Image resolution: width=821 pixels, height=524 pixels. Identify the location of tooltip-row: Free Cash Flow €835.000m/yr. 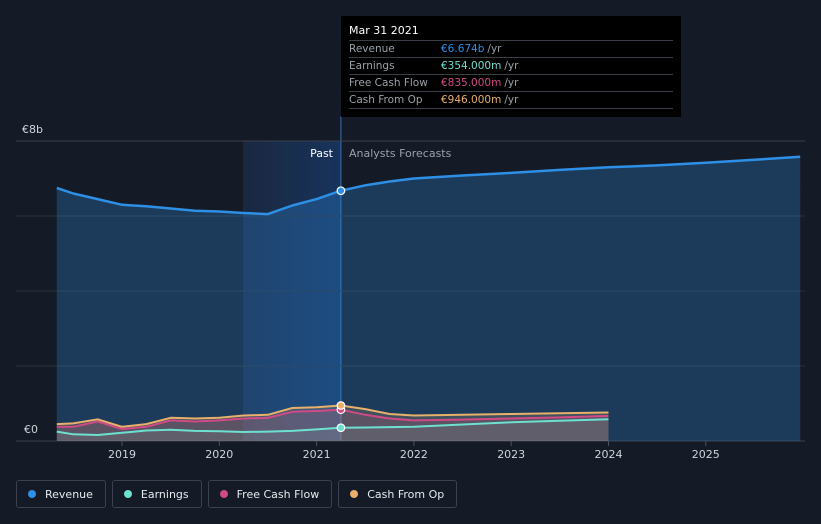
(511, 83).